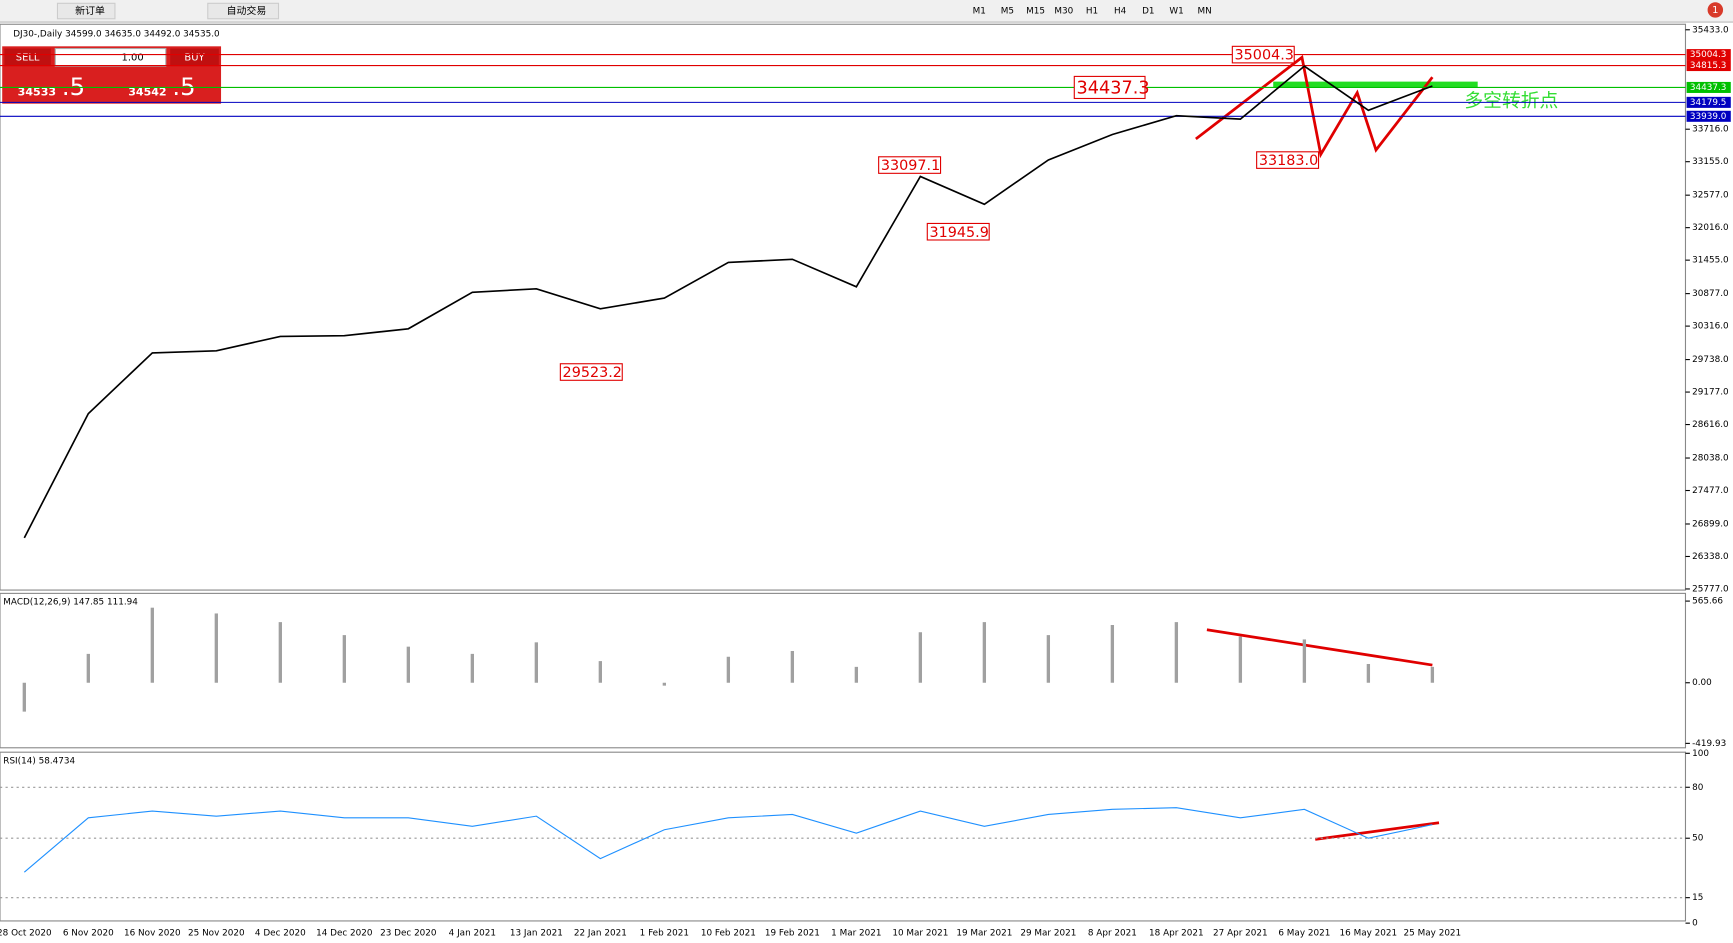 This screenshot has width=1733, height=943. I want to click on level-label: 34179.5, so click(1708, 103).